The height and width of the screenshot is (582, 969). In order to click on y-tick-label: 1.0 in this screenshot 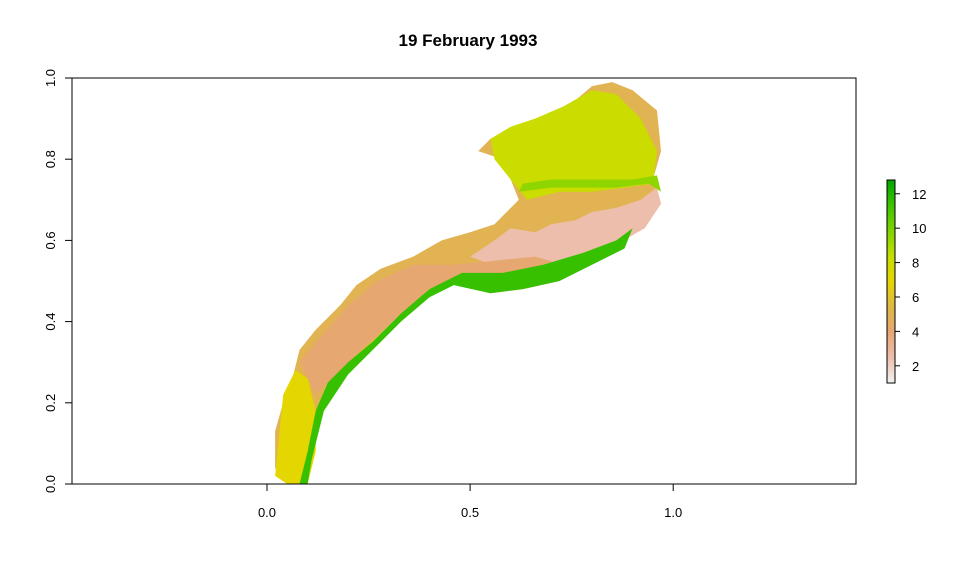, I will do `click(50, 78)`.